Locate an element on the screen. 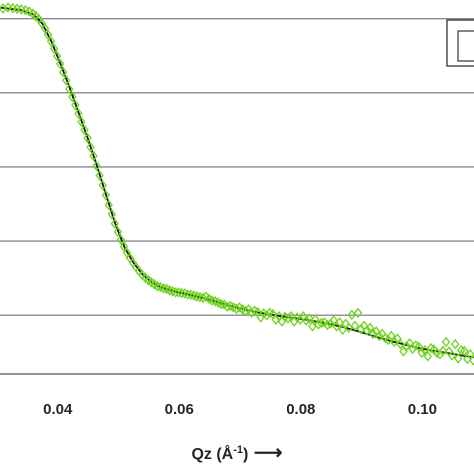 The height and width of the screenshot is (474, 474). x-tick-label-3: 0.10 is located at coordinates (422, 409).